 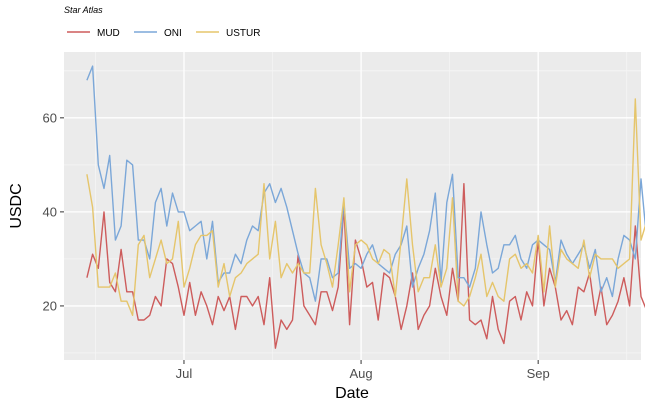 I want to click on x-tick-label: Sep, so click(x=538, y=373).